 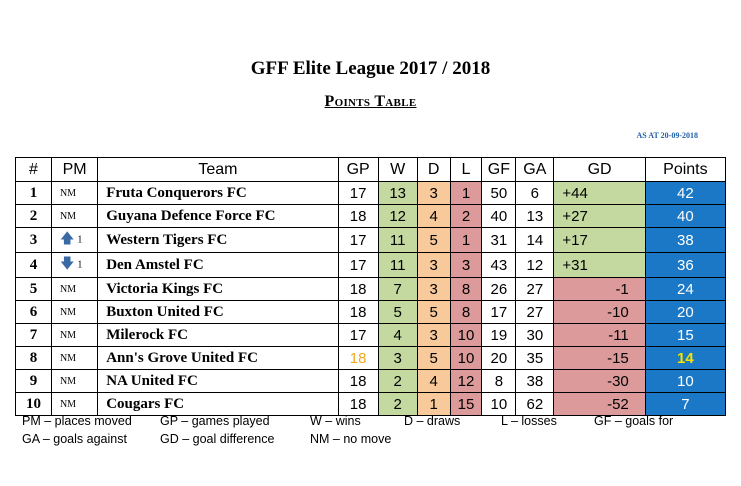 What do you see at coordinates (685, 312) in the screenshot?
I see `points-cell: 20` at bounding box center [685, 312].